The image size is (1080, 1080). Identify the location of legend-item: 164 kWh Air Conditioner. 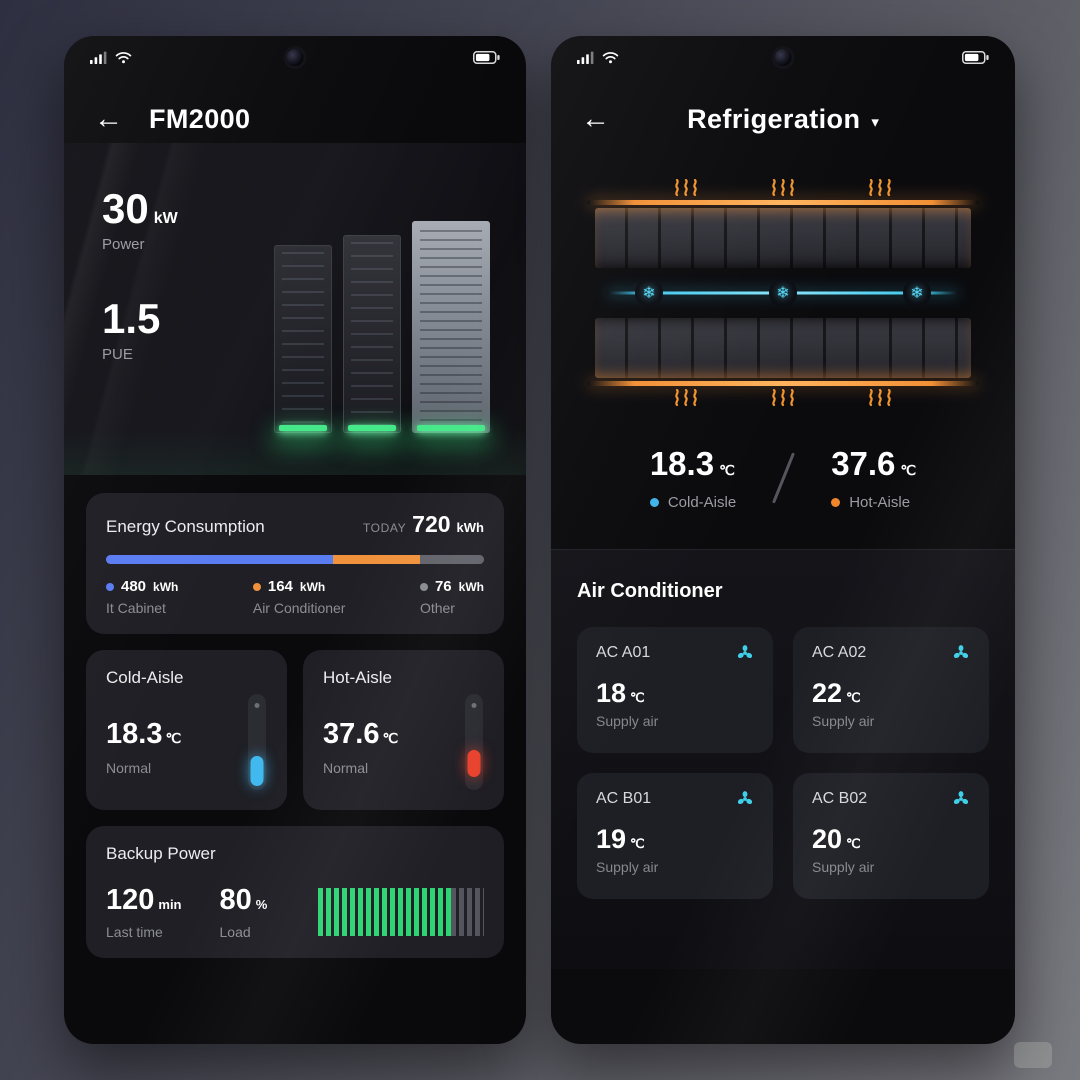
(298, 597).